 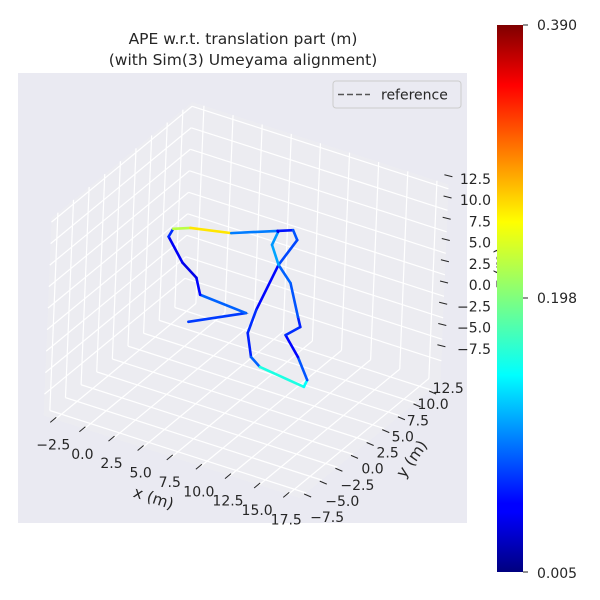 I want to click on y-tick-label: 5.0, so click(x=403, y=437).